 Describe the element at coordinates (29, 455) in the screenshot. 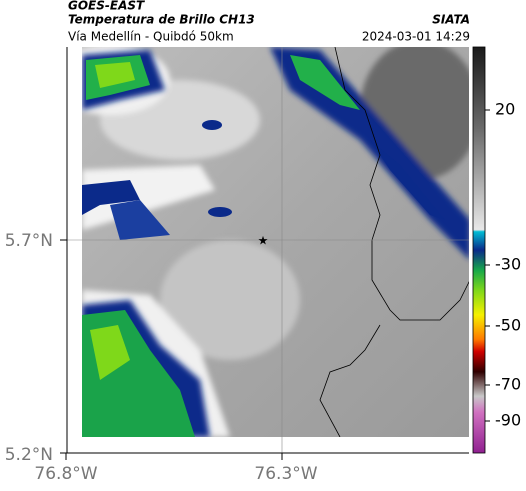

I see `lat-label: 5.2°N` at that location.